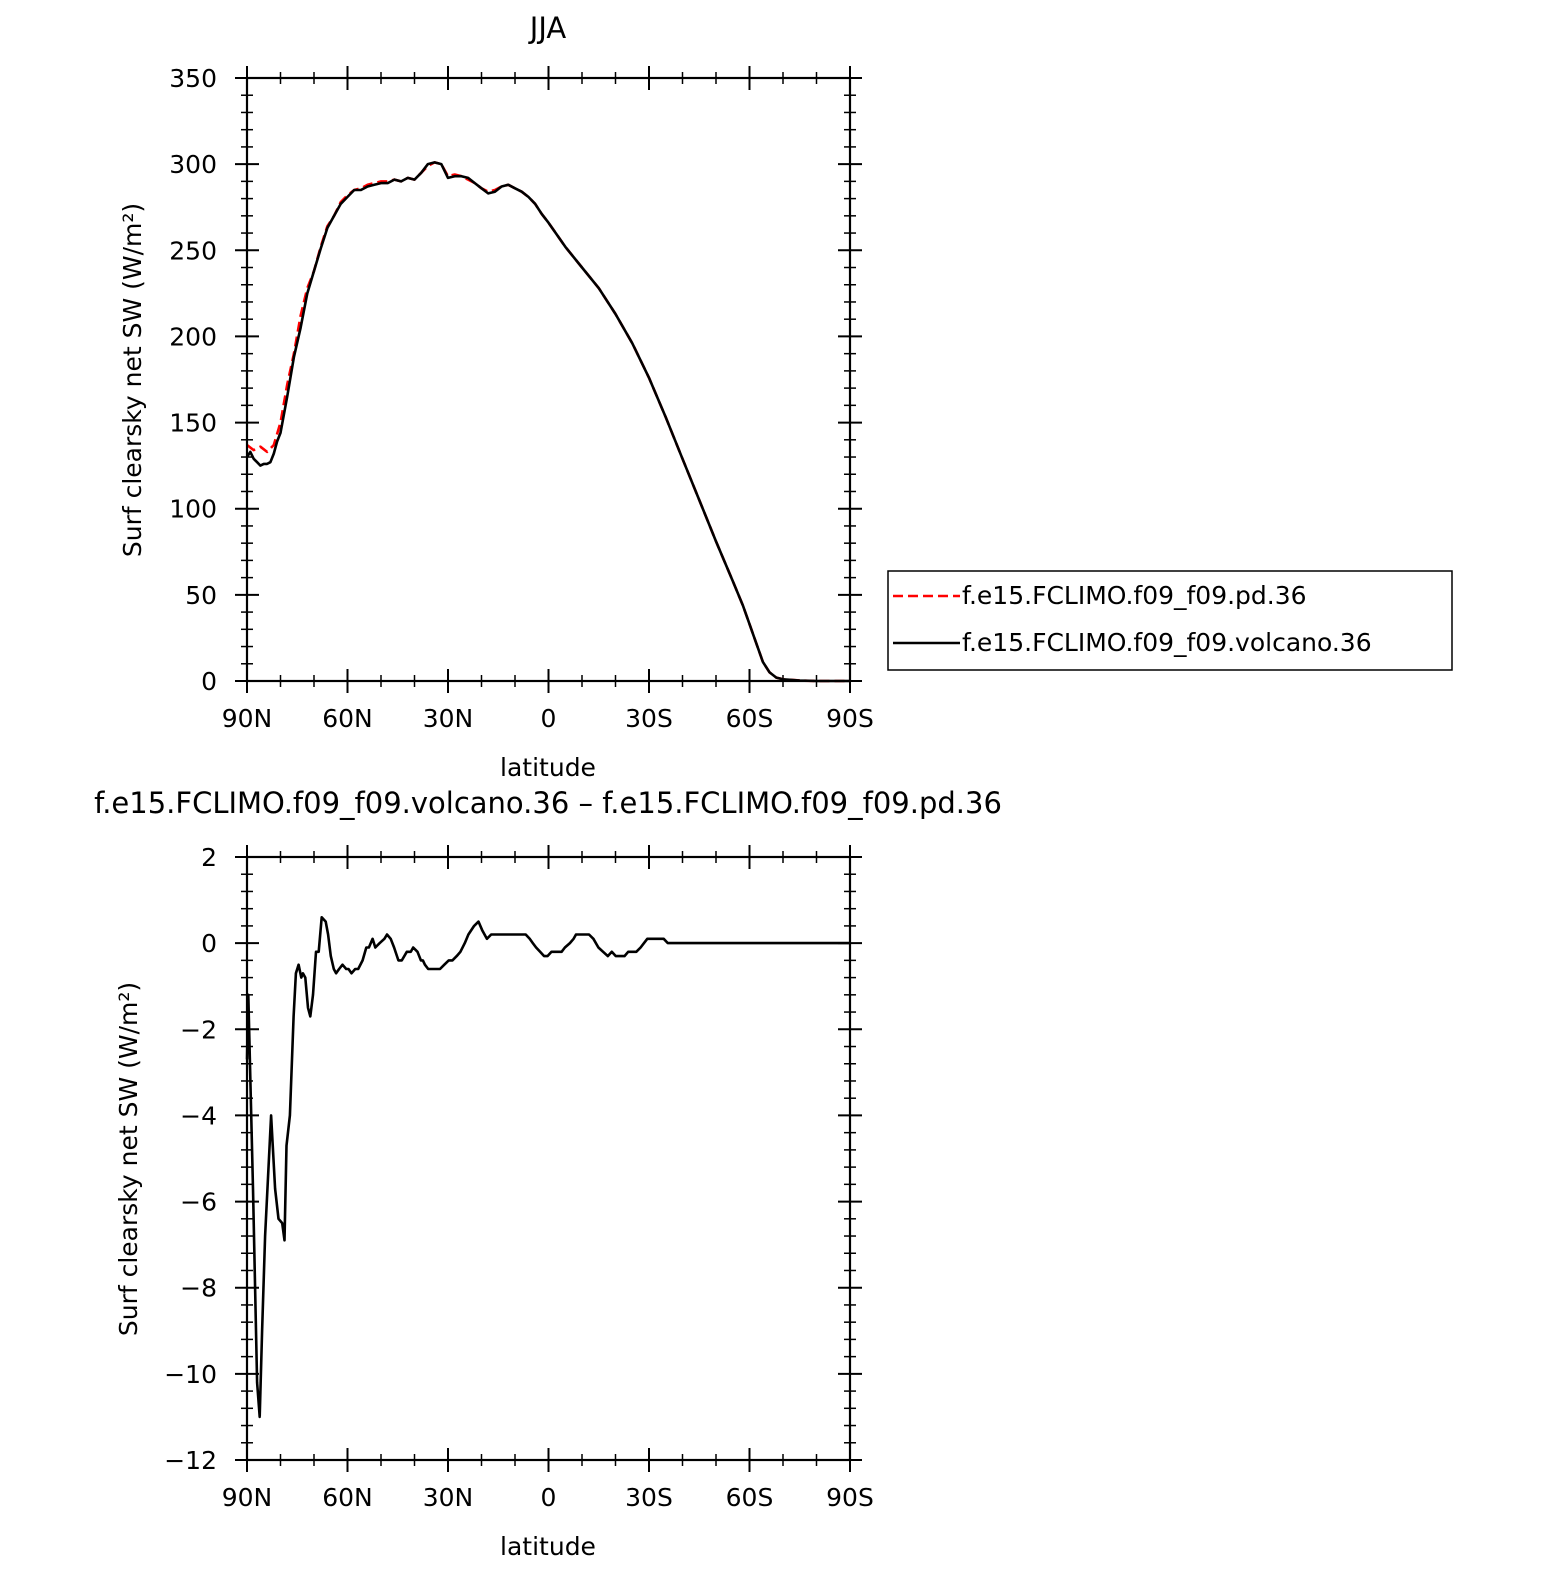 This screenshot has width=1560, height=1569. I want to click on y-tick-label: 250, so click(193, 250).